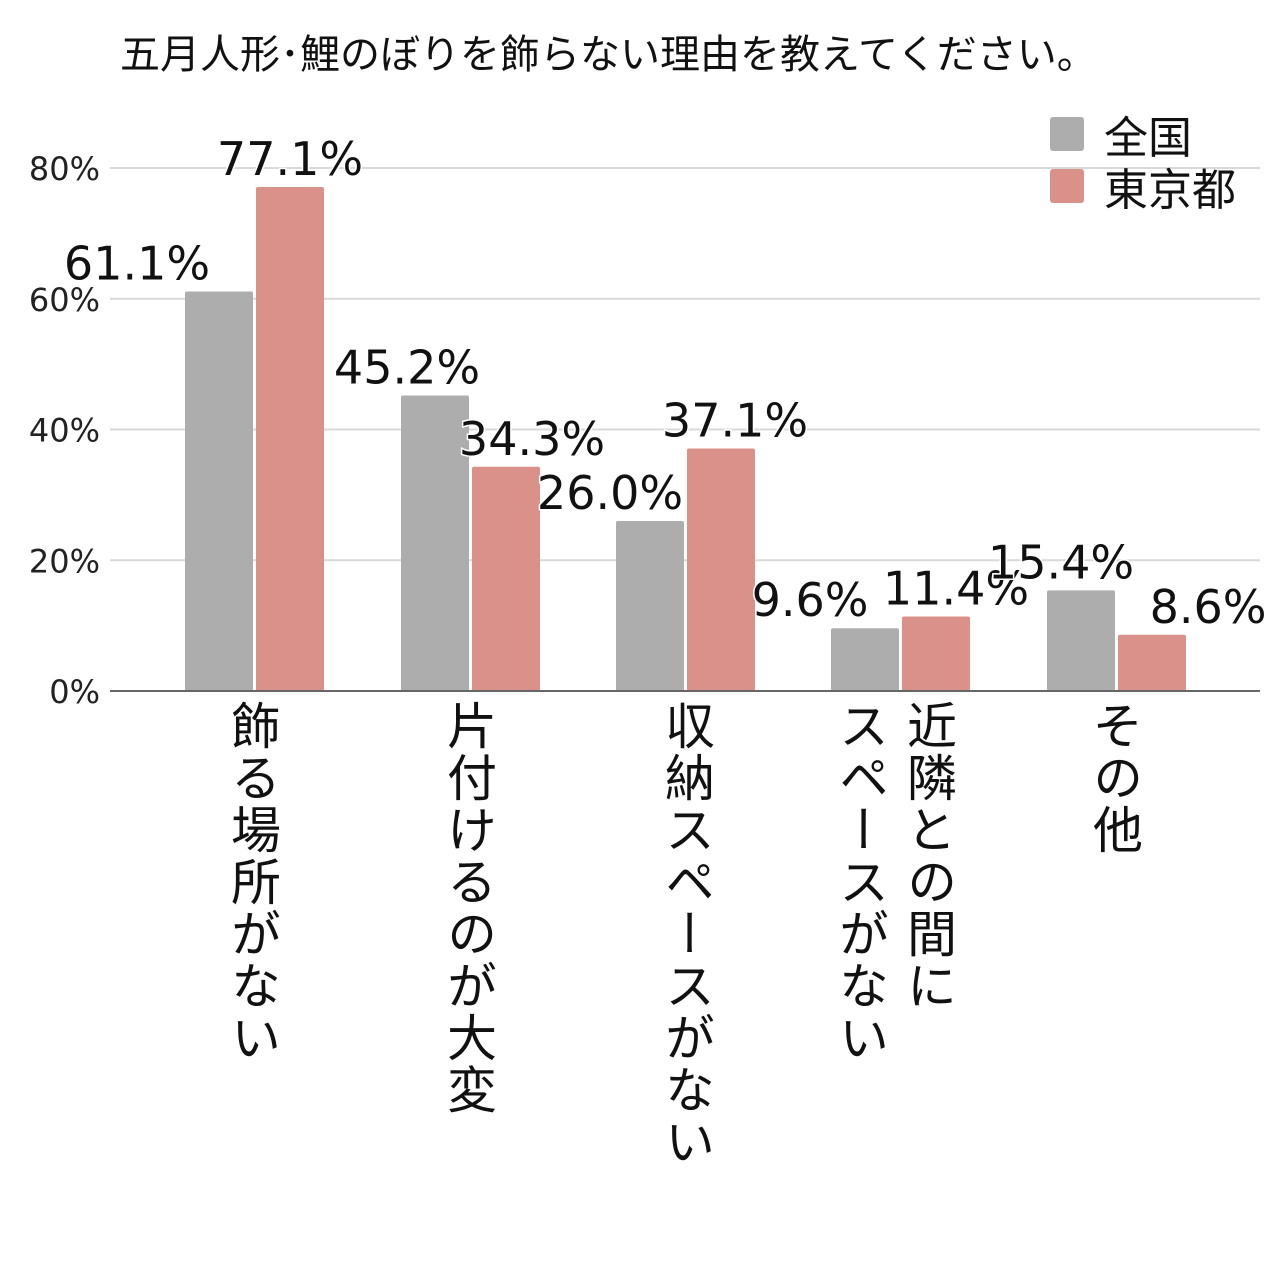 Image resolution: width=1280 pixels, height=1280 pixels. What do you see at coordinates (64, 300) in the screenshot?
I see `y-tick-label: 60%` at bounding box center [64, 300].